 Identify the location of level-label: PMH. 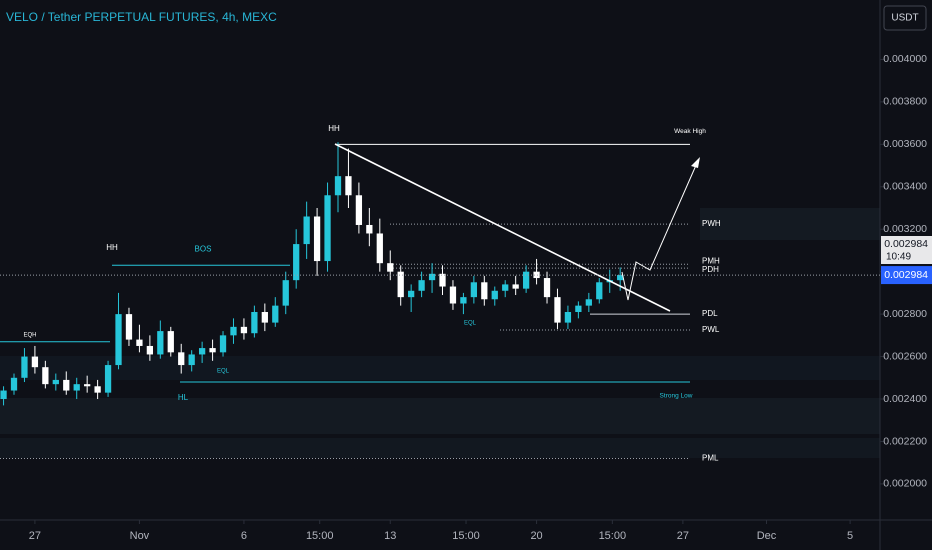
(711, 260).